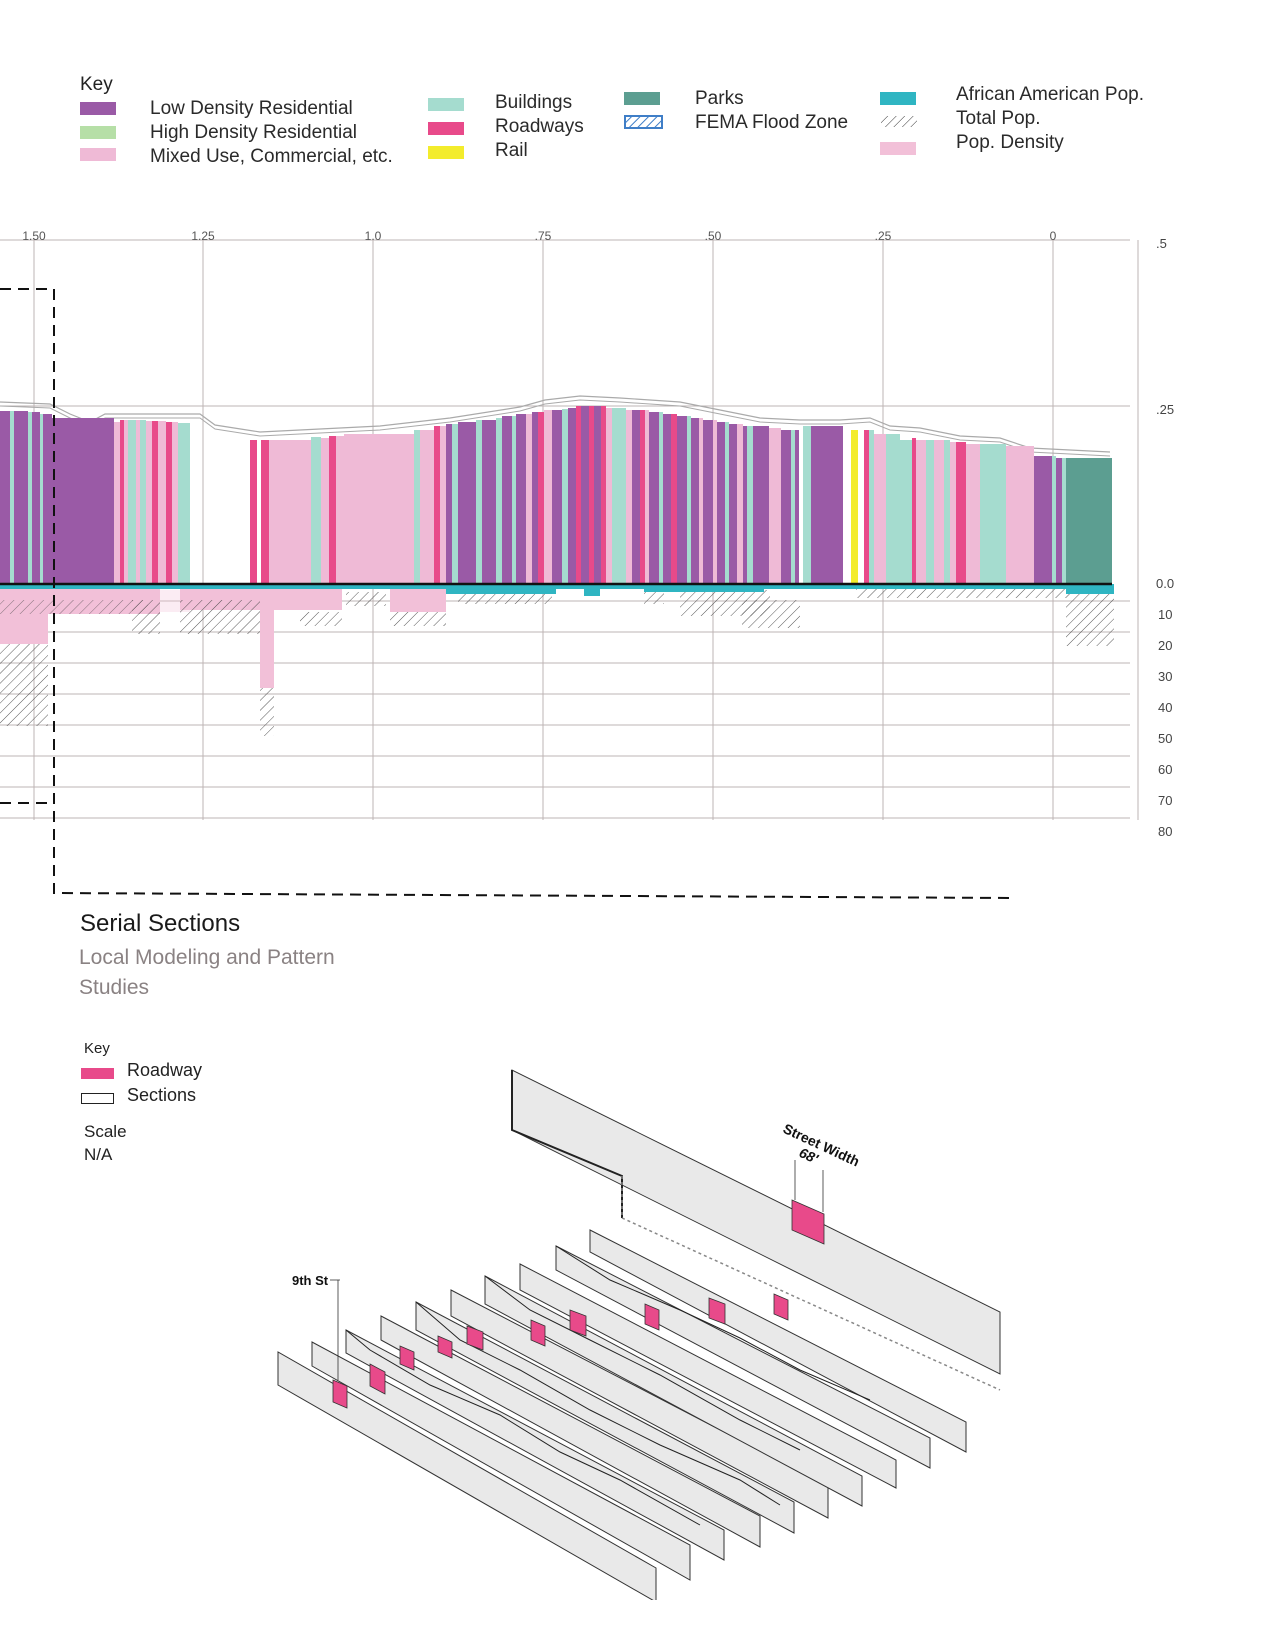 The width and height of the screenshot is (1278, 1651). I want to click on swatch-fema-hatch, so click(643, 122).